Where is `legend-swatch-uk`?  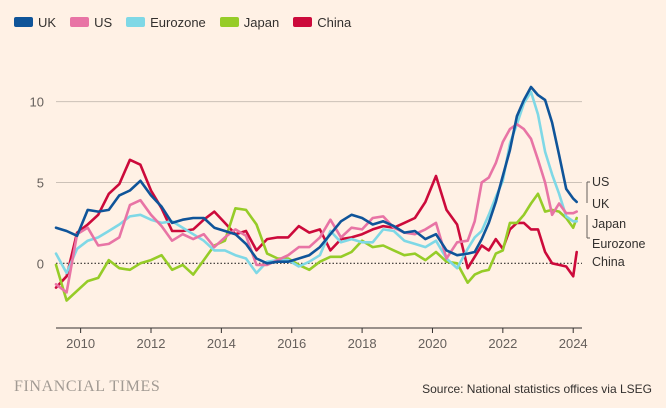 legend-swatch-uk is located at coordinates (23, 22).